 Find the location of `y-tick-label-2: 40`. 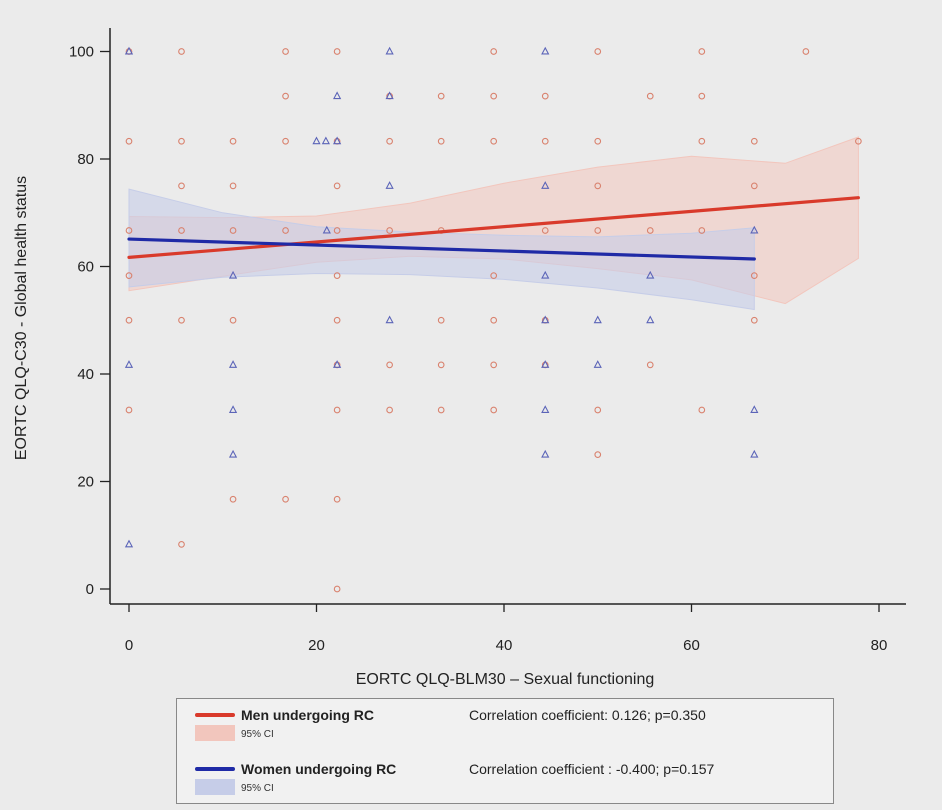

y-tick-label-2: 40 is located at coordinates (85, 374).